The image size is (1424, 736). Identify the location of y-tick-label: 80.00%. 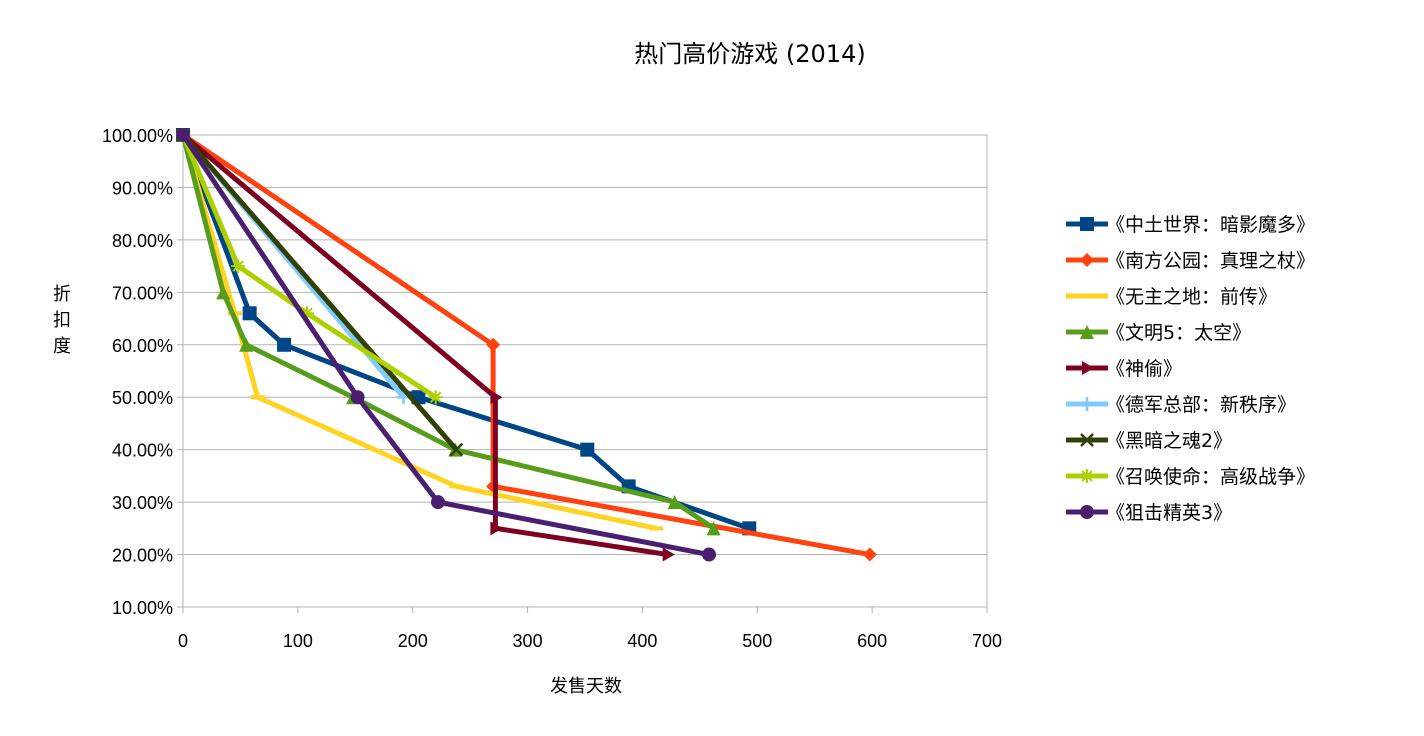
(142, 241).